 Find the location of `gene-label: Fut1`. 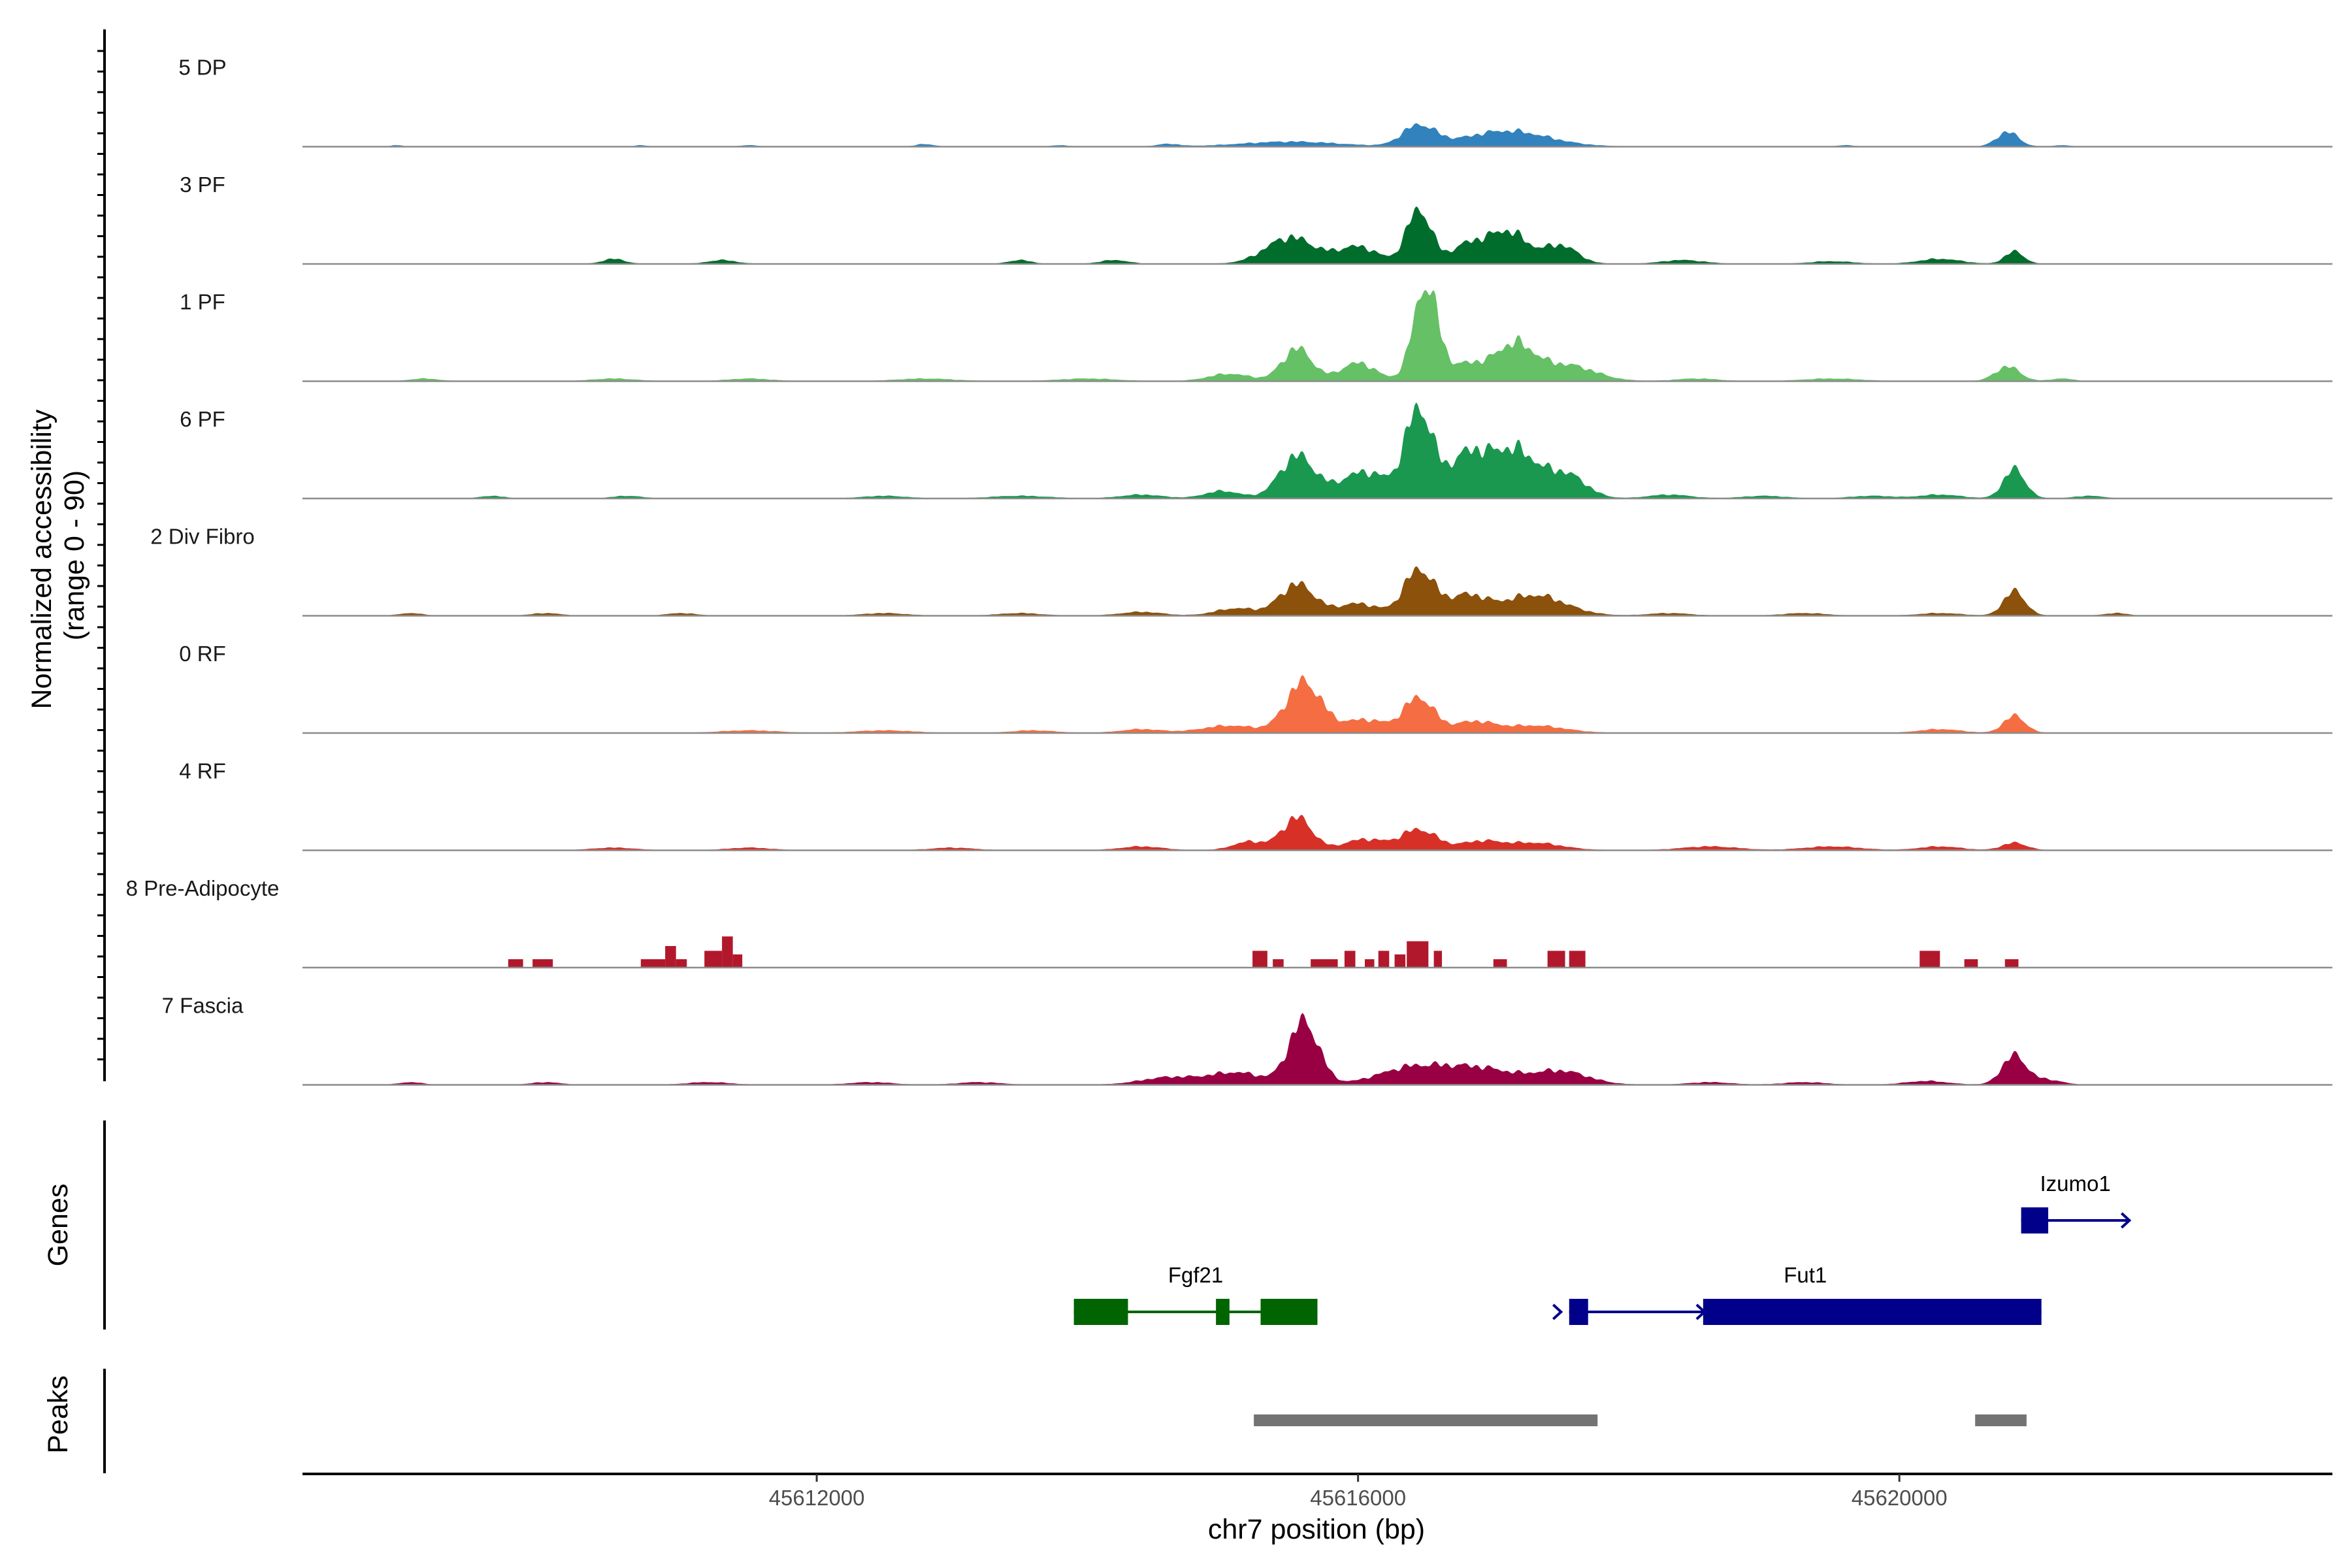

gene-label: Fut1 is located at coordinates (1805, 1275).